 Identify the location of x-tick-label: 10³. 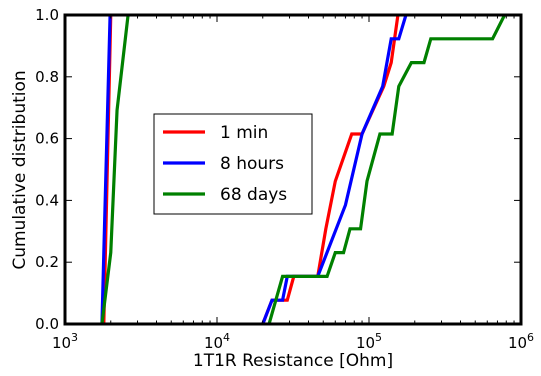
(65, 341).